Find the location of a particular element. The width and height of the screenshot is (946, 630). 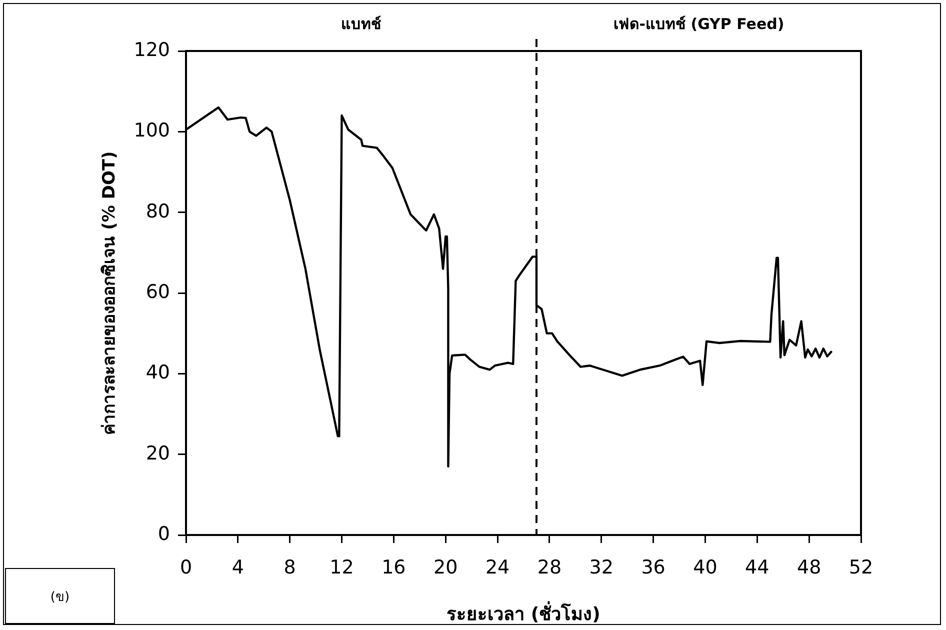

x-tick-label: 28 is located at coordinates (549, 567).